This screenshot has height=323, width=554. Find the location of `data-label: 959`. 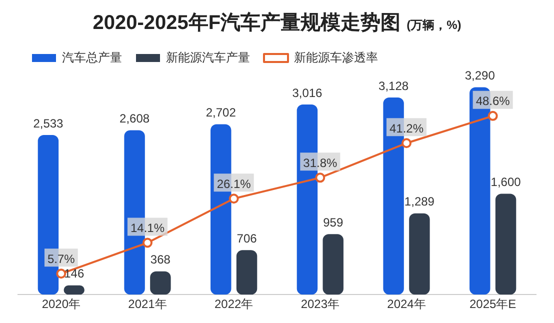

data-label: 959 is located at coordinates (333, 222).